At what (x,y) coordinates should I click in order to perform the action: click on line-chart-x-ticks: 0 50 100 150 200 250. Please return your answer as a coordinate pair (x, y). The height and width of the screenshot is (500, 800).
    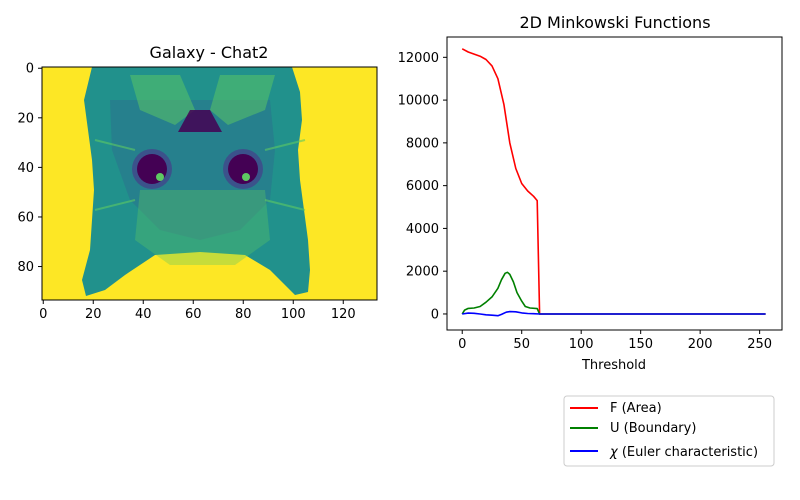
    Looking at the image, I should click on (615, 341).